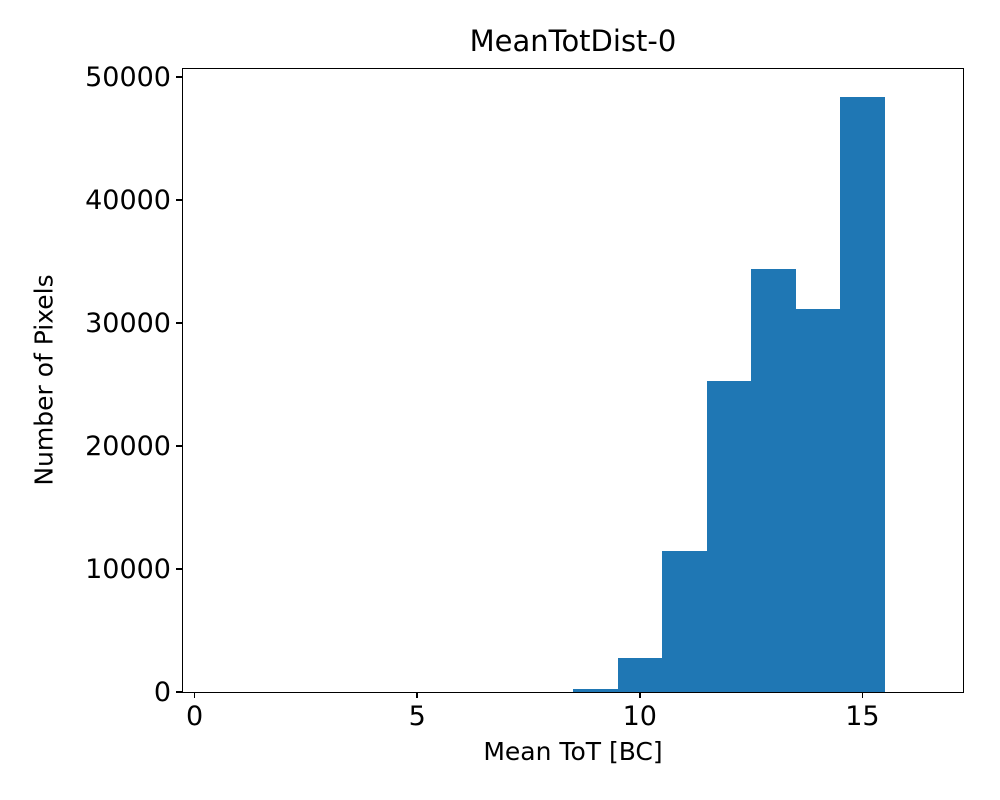 Image resolution: width=1000 pixels, height=800 pixels. Describe the element at coordinates (639, 716) in the screenshot. I see `x-tick-label: 10` at that location.